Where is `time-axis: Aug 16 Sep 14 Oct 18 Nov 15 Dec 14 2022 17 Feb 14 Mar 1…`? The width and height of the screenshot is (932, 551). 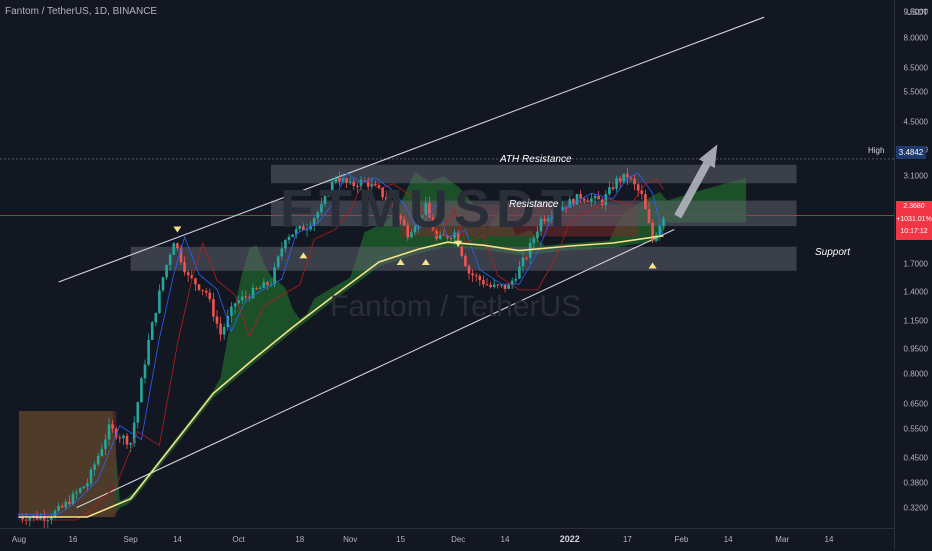 time-axis: Aug 16 Sep 14 Oct 18 Nov 15 Dec 14 2022 17 Feb 14 Mar 1… is located at coordinates (447, 539).